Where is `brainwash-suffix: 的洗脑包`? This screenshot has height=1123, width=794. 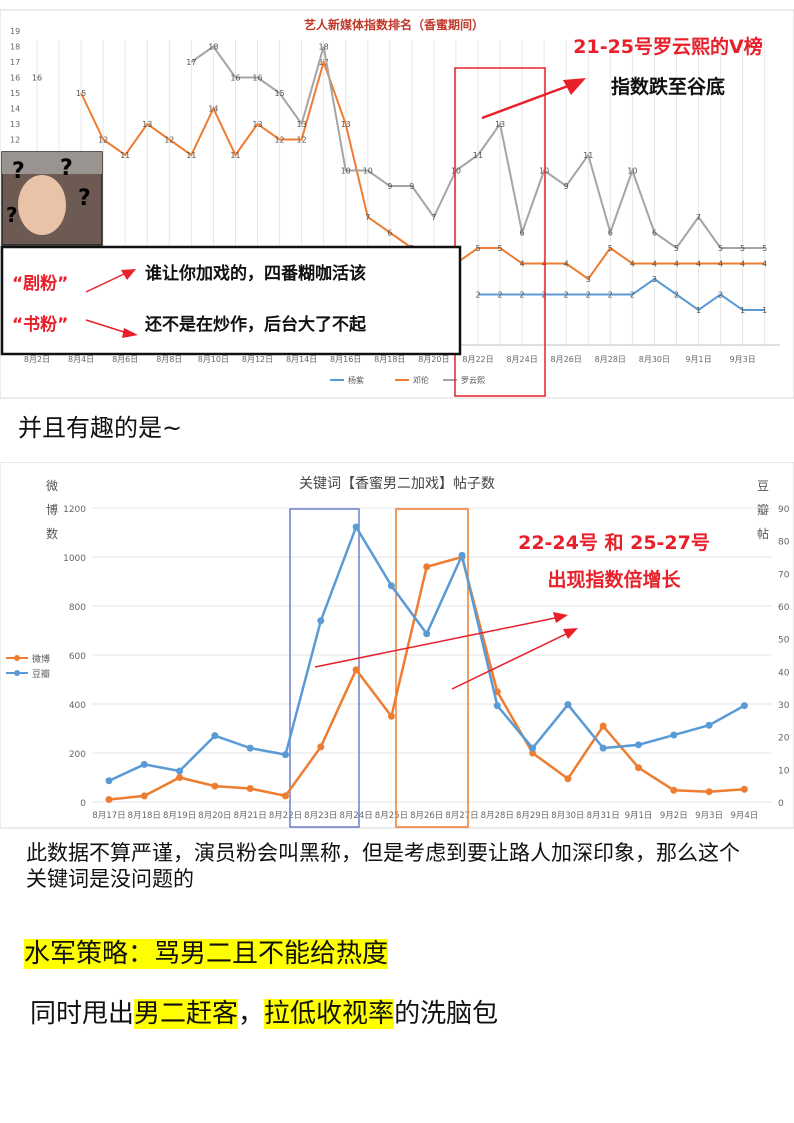 brainwash-suffix: 的洗脑包 is located at coordinates (446, 1014).